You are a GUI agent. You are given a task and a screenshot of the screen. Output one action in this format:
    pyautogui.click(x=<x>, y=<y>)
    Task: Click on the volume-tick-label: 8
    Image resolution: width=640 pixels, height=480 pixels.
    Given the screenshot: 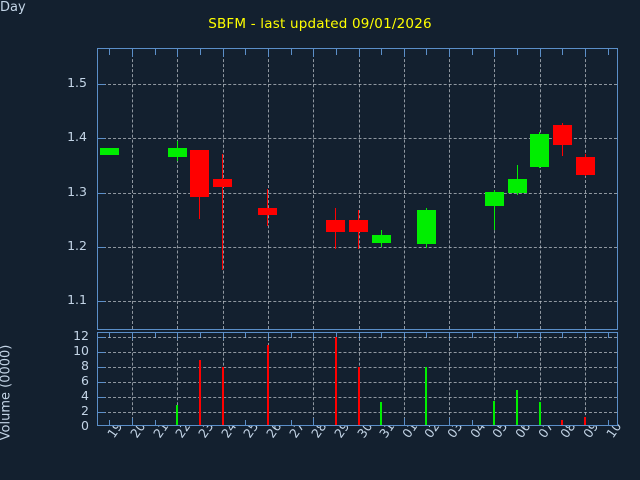 What is the action you would take?
    pyautogui.click(x=85, y=366)
    